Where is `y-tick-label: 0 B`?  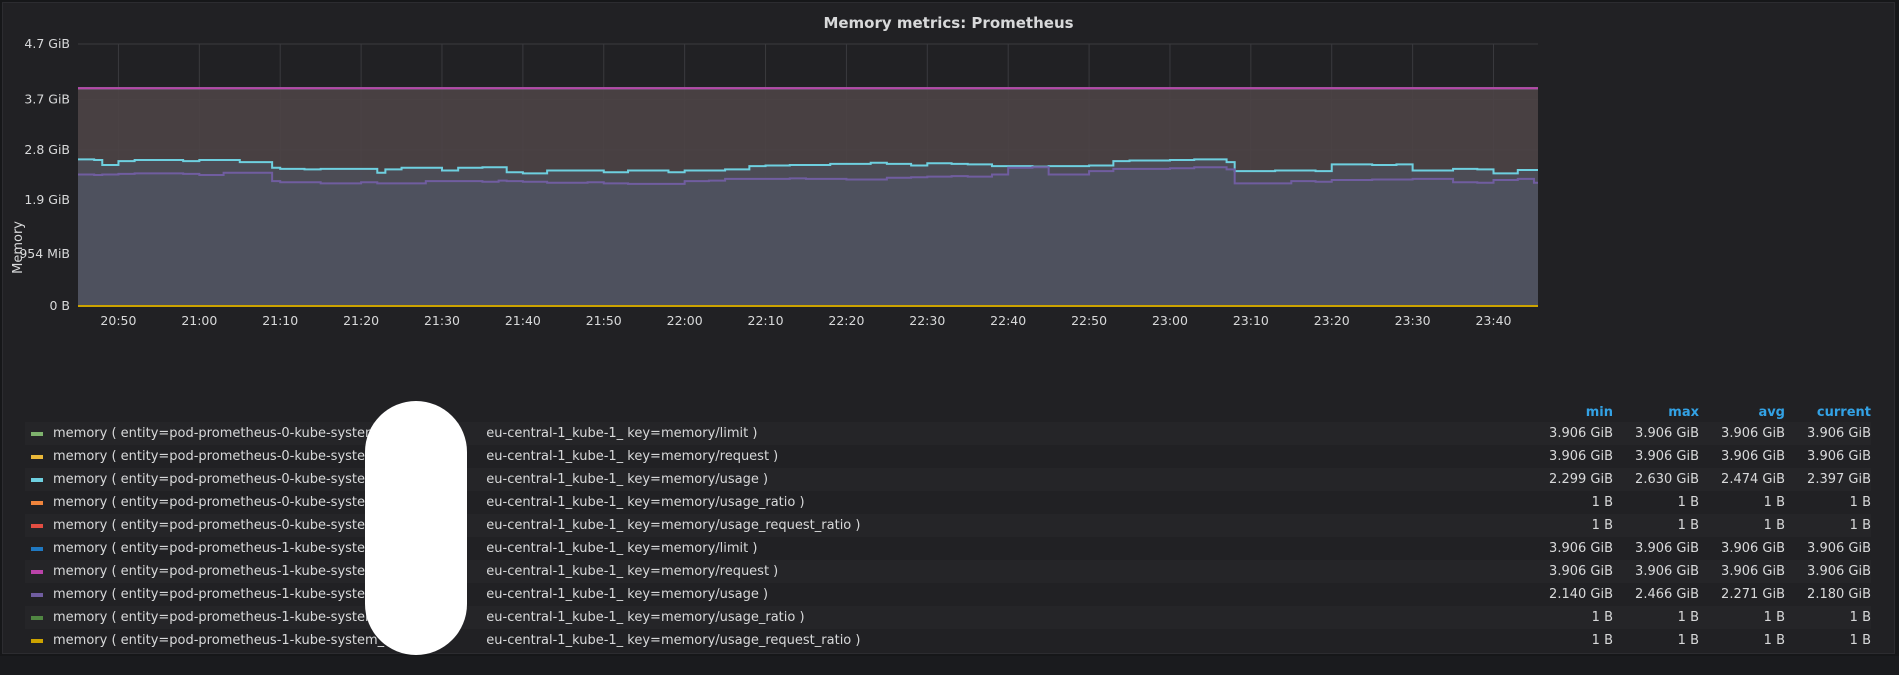 y-tick-label: 0 B is located at coordinates (59, 305).